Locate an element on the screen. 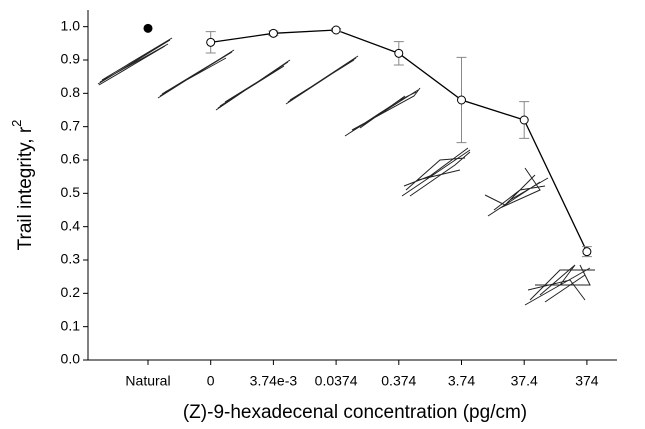 This screenshot has height=429, width=645. x-axis-title: (Z)-9-hexadecenal concentration (pg/cm) is located at coordinates (355, 412).